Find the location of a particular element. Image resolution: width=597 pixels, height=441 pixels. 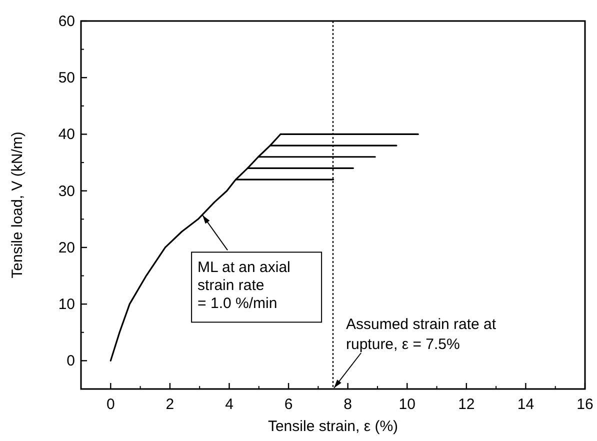

x-tick-label: 8 is located at coordinates (348, 404).